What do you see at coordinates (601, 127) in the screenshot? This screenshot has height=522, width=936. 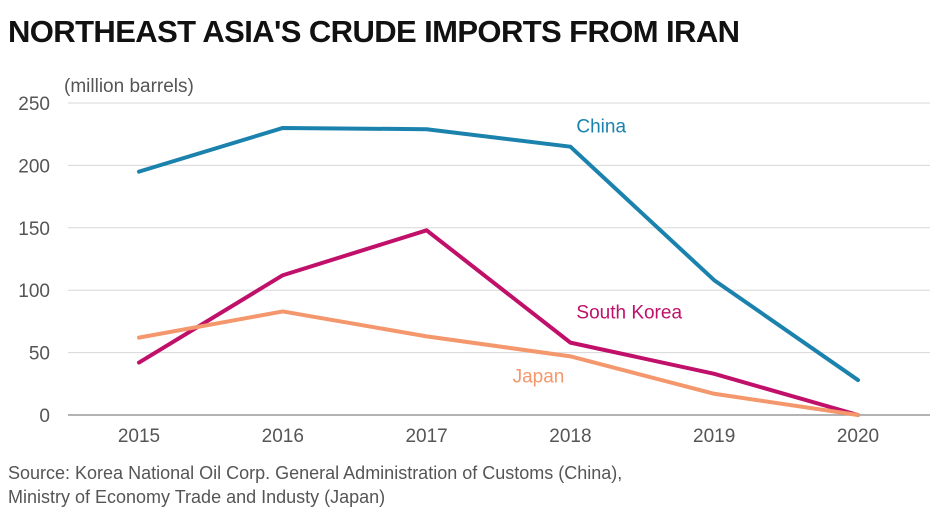 I see `series-label-china: China` at bounding box center [601, 127].